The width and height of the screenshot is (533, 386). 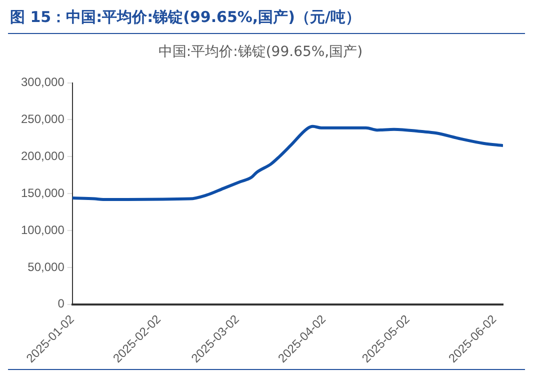 I want to click on y-tick-label: 50,000, so click(x=46, y=267).